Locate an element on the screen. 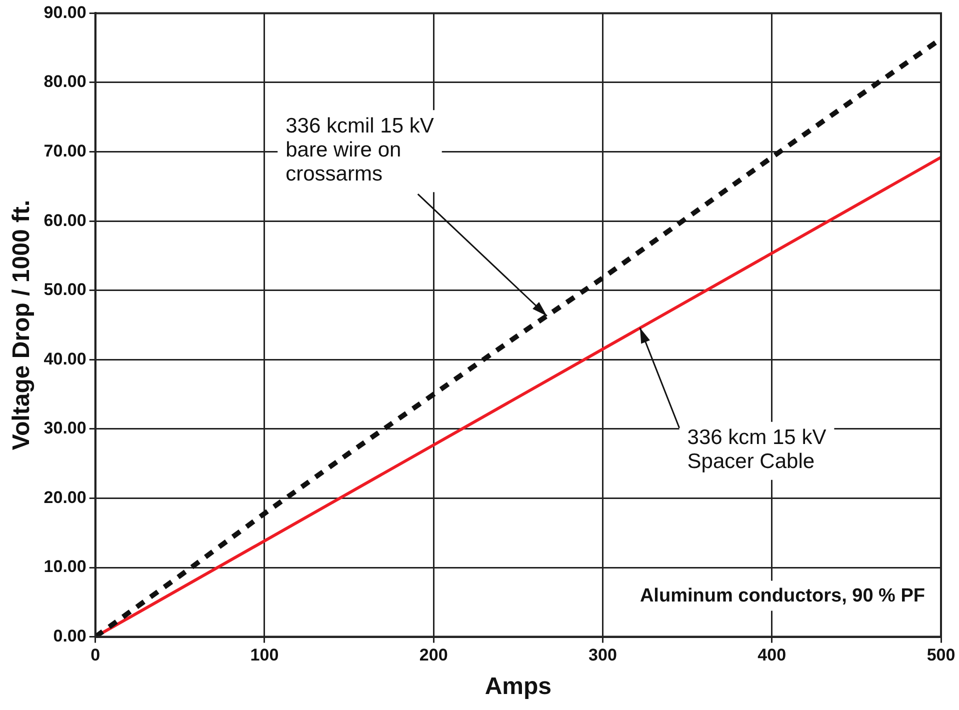 This screenshot has width=959, height=710. x-axis-title: Amps is located at coordinates (518, 686).